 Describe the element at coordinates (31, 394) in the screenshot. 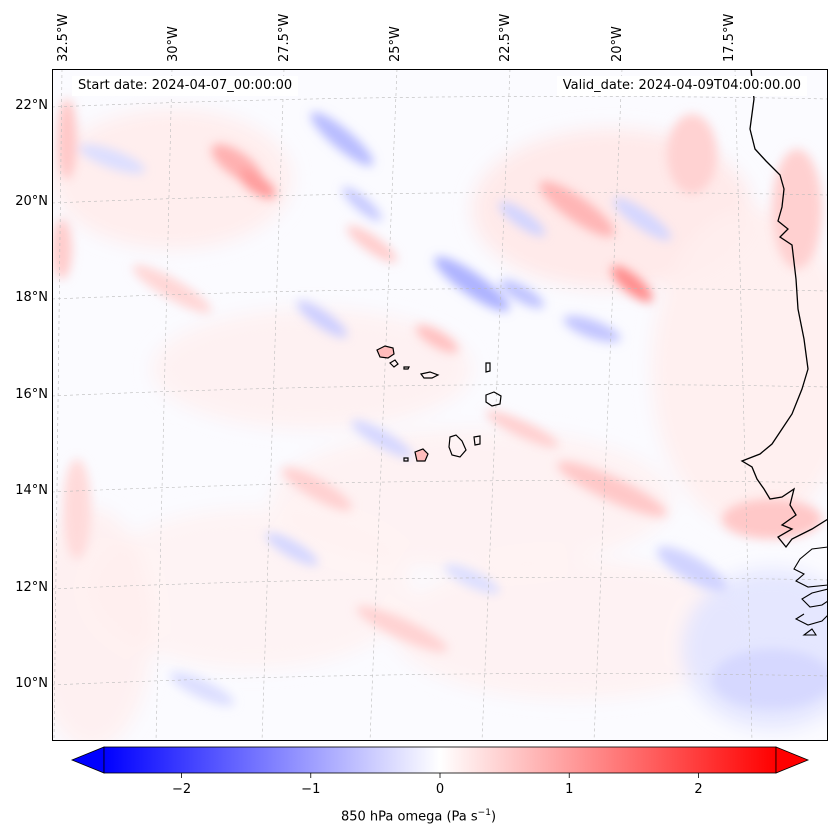

I see `latitude-label: 16°N` at that location.